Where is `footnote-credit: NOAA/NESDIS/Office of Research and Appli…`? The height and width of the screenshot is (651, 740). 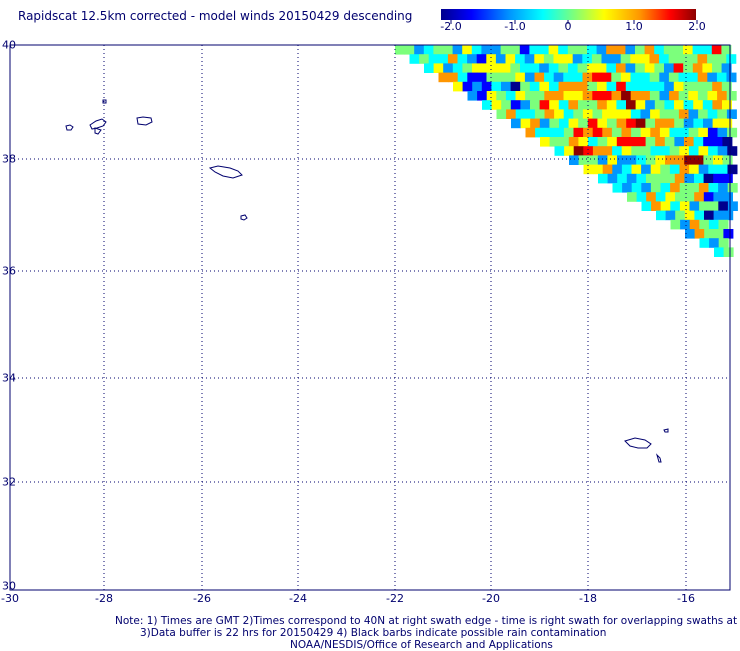
footnote-credit: NOAA/NESDIS/Office of Research and Appli… is located at coordinates (421, 645).